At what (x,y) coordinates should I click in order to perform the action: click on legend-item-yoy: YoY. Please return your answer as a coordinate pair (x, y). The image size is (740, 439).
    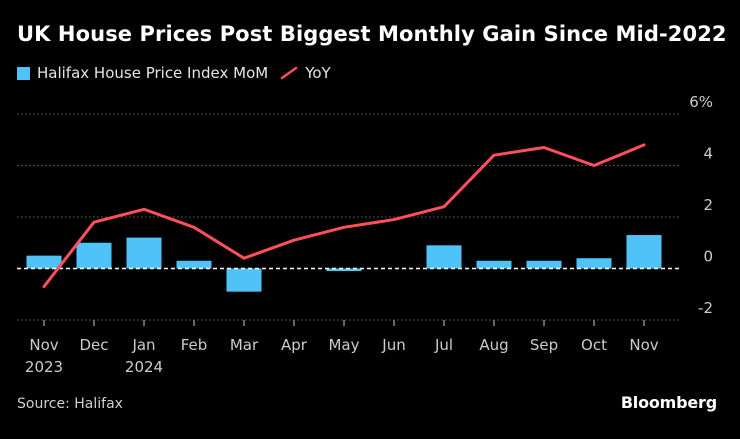
    Looking at the image, I should click on (305, 73).